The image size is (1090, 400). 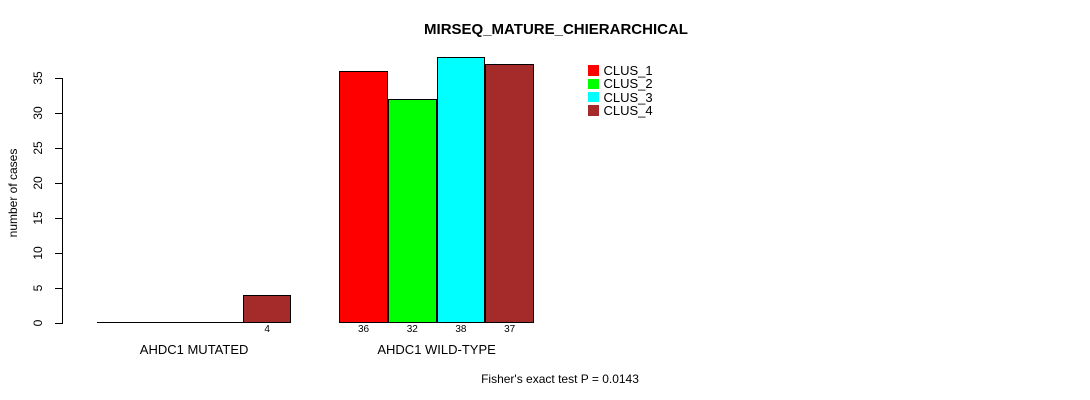 What do you see at coordinates (267, 329) in the screenshot?
I see `bar-value-label: 4` at bounding box center [267, 329].